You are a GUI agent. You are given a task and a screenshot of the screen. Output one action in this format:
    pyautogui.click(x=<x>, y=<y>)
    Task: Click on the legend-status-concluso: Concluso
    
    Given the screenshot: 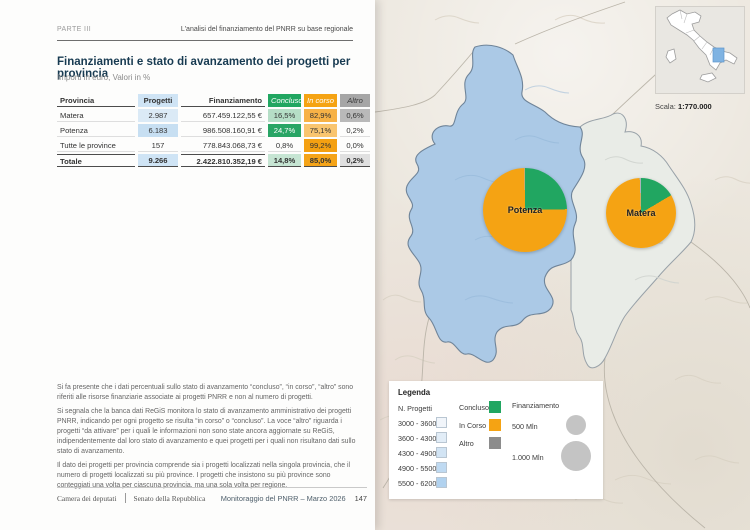 What is the action you would take?
    pyautogui.click(x=474, y=407)
    